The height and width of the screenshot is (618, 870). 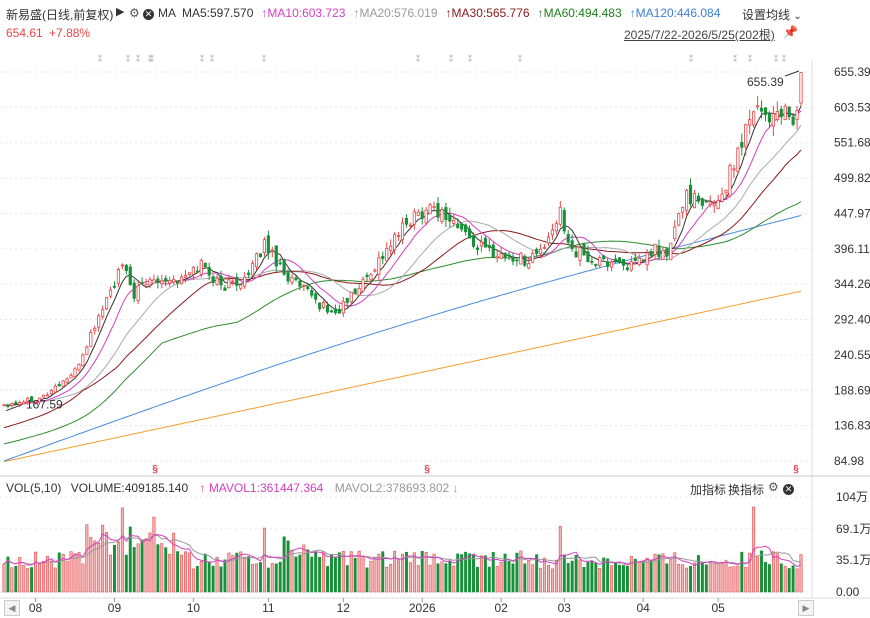 What do you see at coordinates (579, 13) in the screenshot?
I see `ma-item-4: ↑MA60:494.483` at bounding box center [579, 13].